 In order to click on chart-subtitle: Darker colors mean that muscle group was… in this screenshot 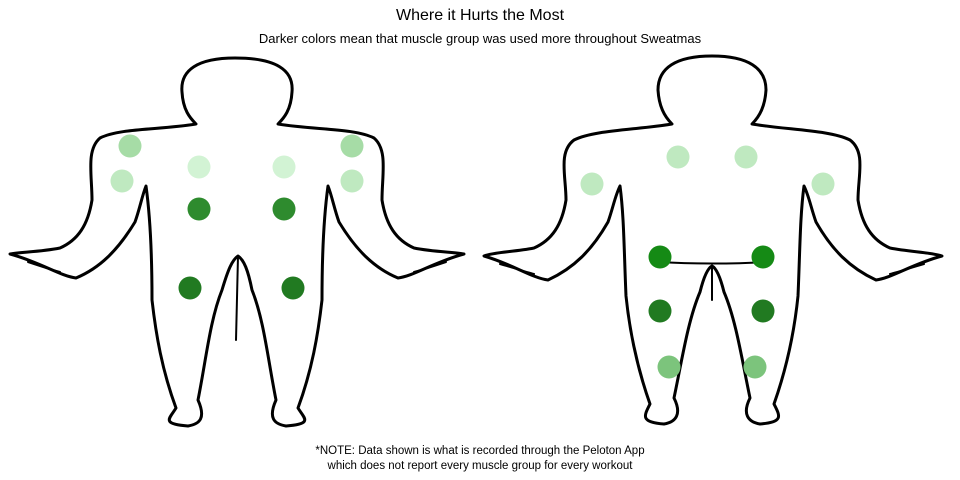, I will do `click(480, 38)`.